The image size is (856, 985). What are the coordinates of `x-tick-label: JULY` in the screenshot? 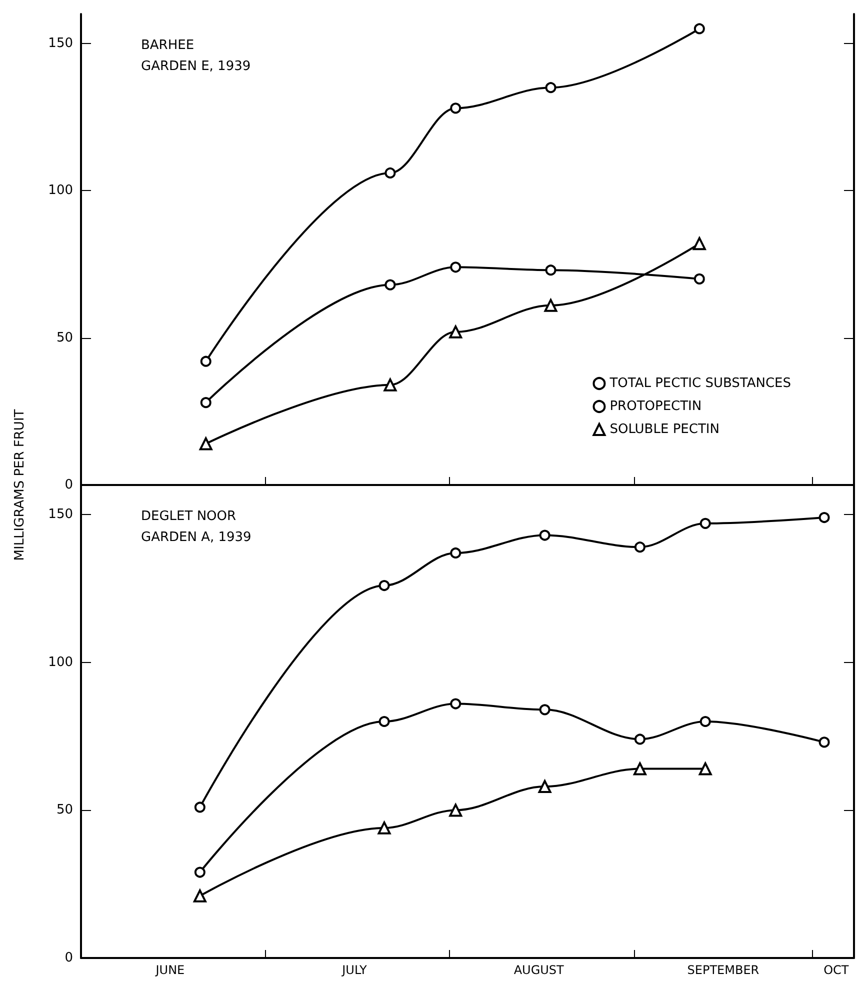 It's located at (354, 970).